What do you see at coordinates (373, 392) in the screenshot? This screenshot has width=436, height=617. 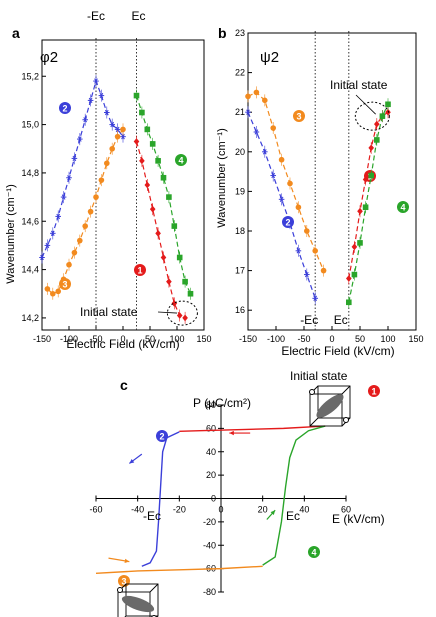 I see `svg-text: 1` at bounding box center [373, 392].